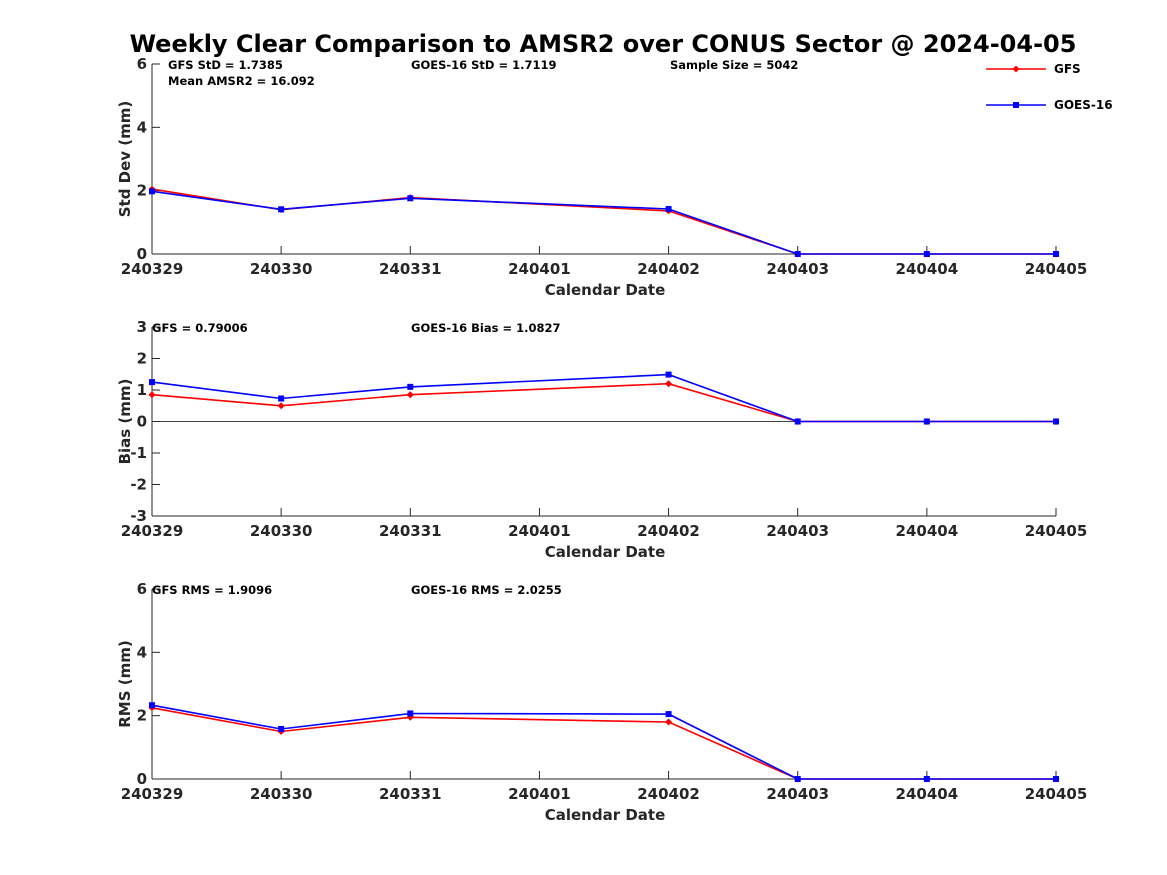  I want to click on y-axis-label: Bias (mm), so click(125, 422).